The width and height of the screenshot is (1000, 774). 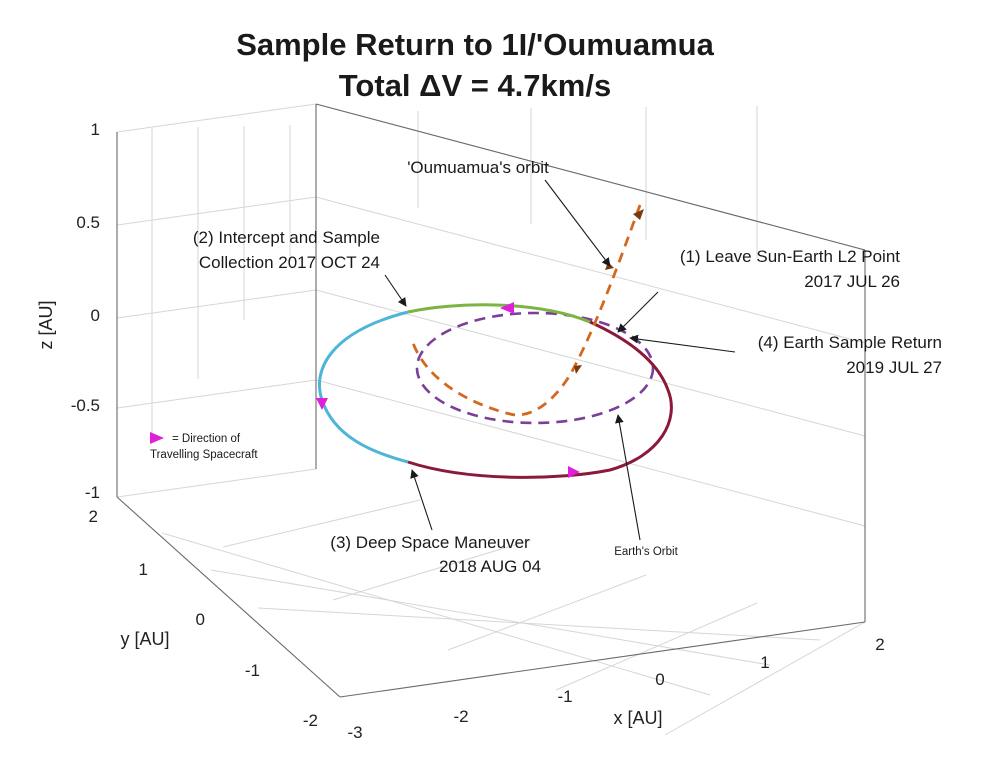 I want to click on x-tick-neg2: -2, so click(x=460, y=716).